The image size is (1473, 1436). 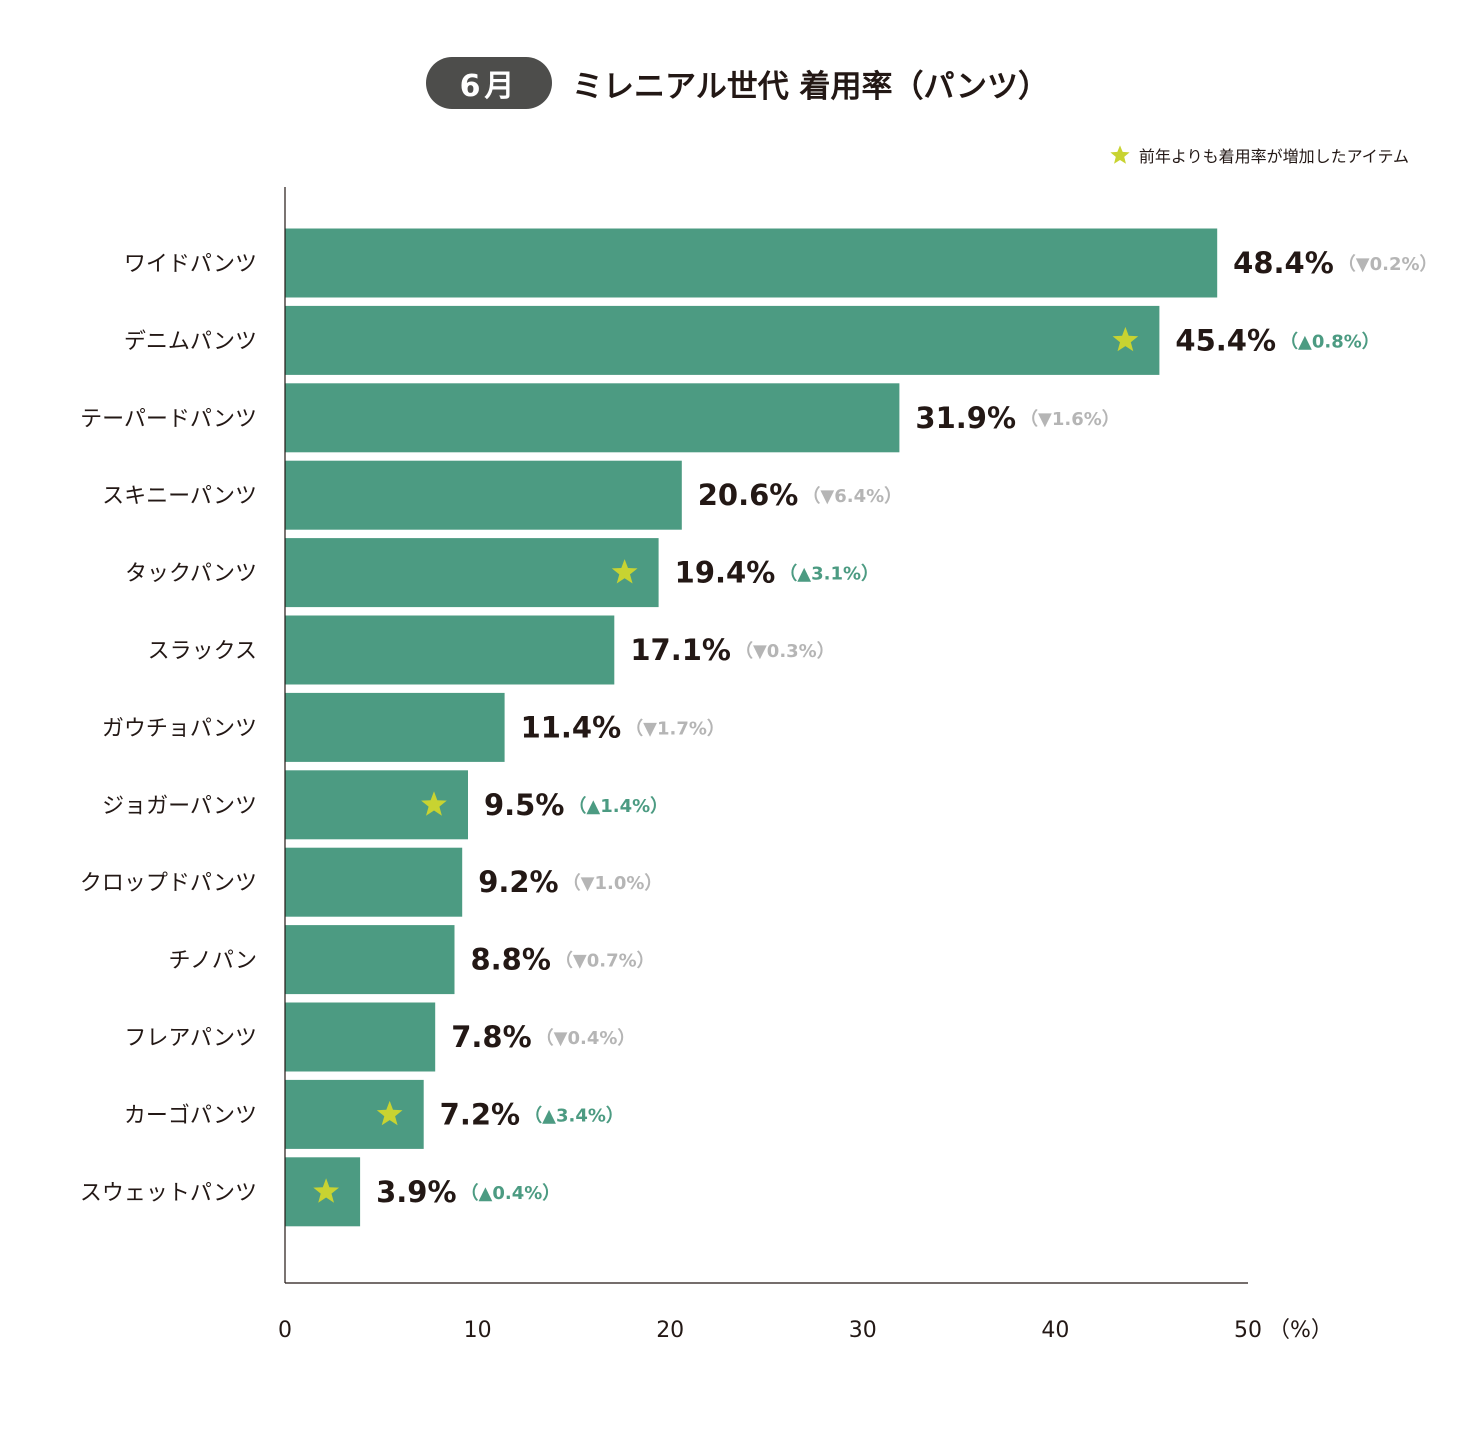 I want to click on value-label: 17.1%, so click(x=680, y=650).